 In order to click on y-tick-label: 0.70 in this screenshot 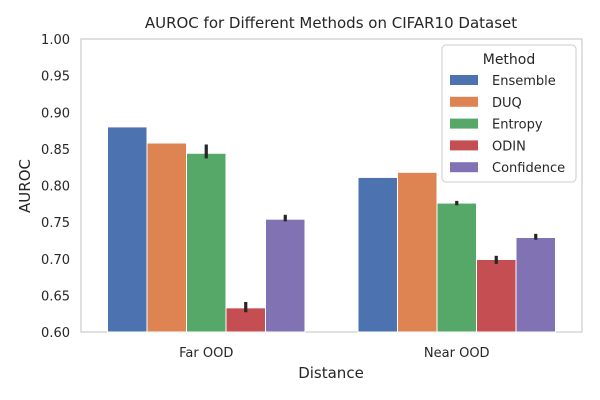, I will do `click(55, 260)`.